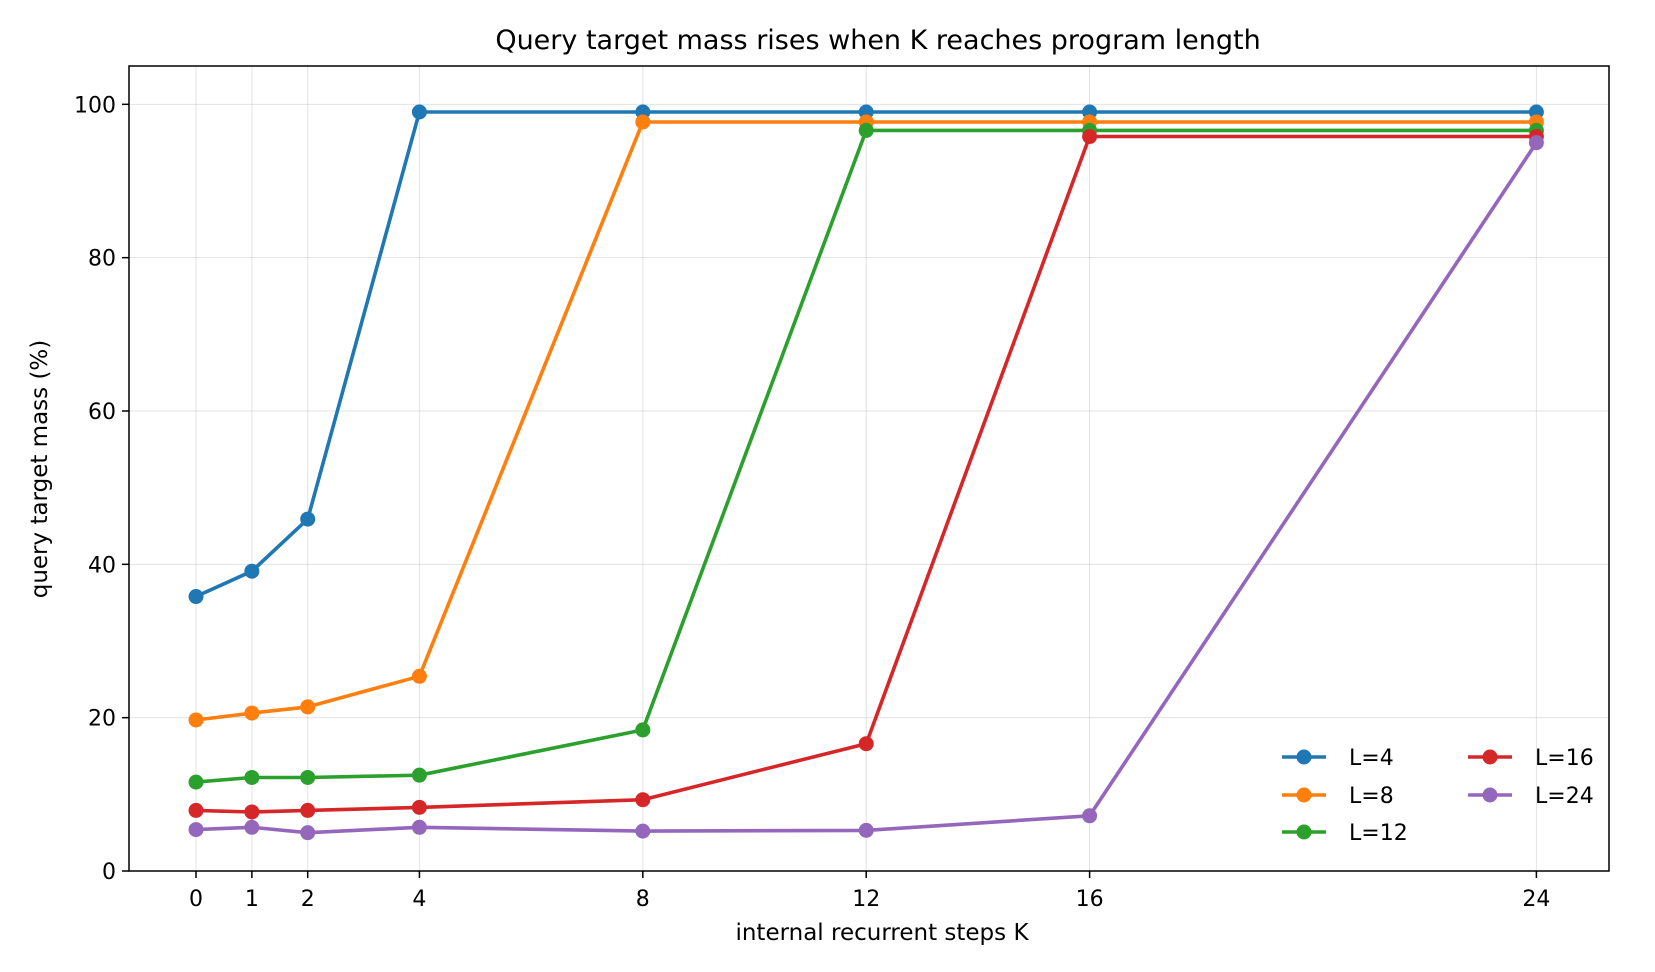 This screenshot has width=1655, height=972. What do you see at coordinates (1090, 899) in the screenshot?
I see `x-tick-label: 16` at bounding box center [1090, 899].